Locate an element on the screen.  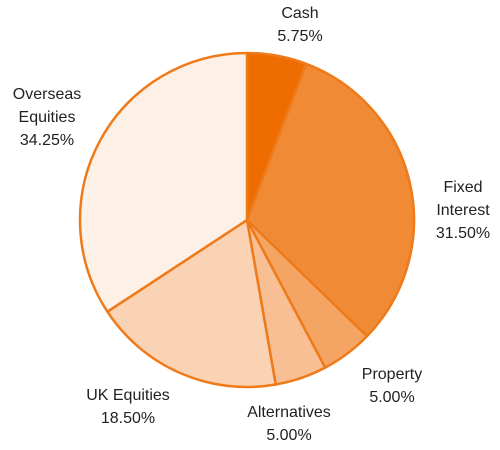
category-name: Alternatives is located at coordinates (289, 412).